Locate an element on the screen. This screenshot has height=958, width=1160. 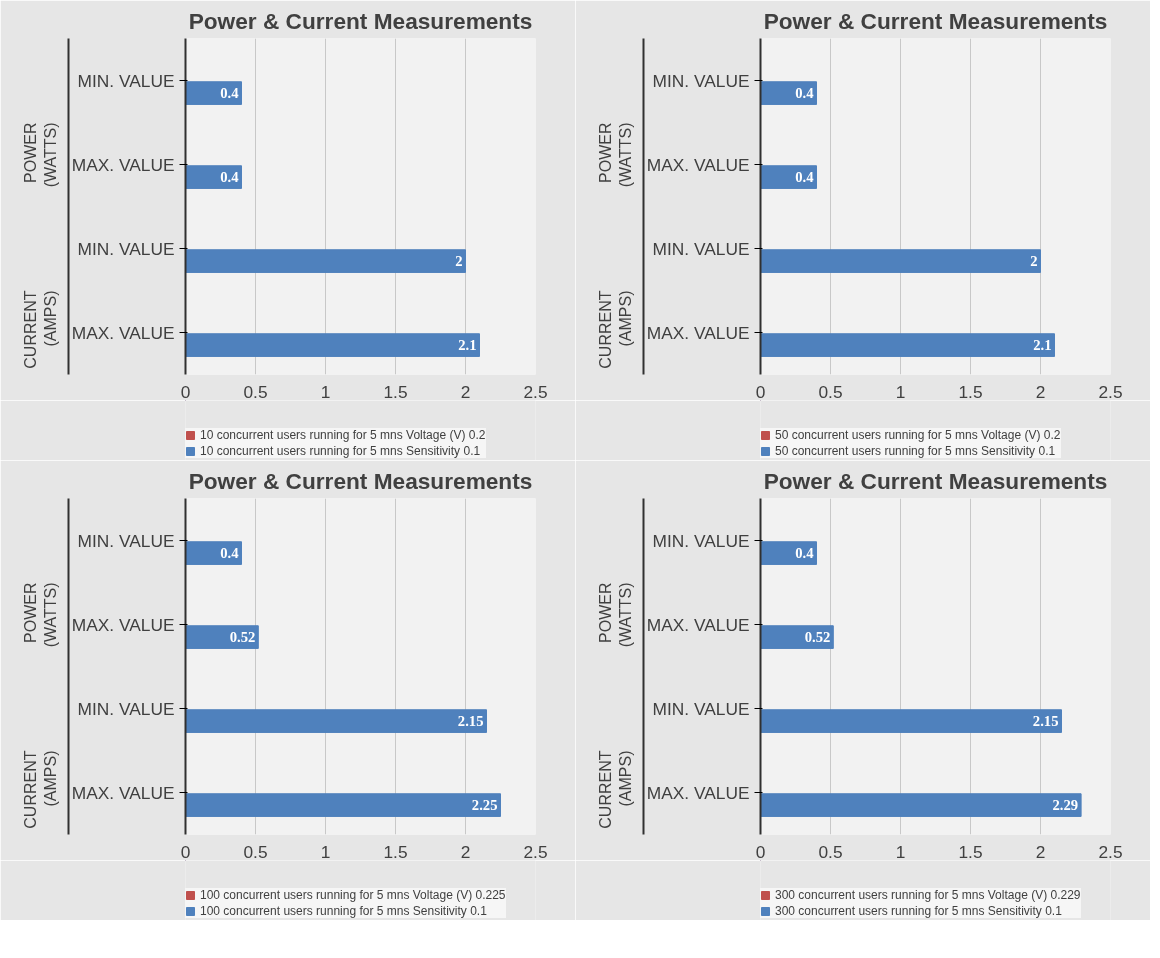
legend-label: 10 concurrent users running for 5 mns Sensitivity 0.1 is located at coordinates (340, 451).